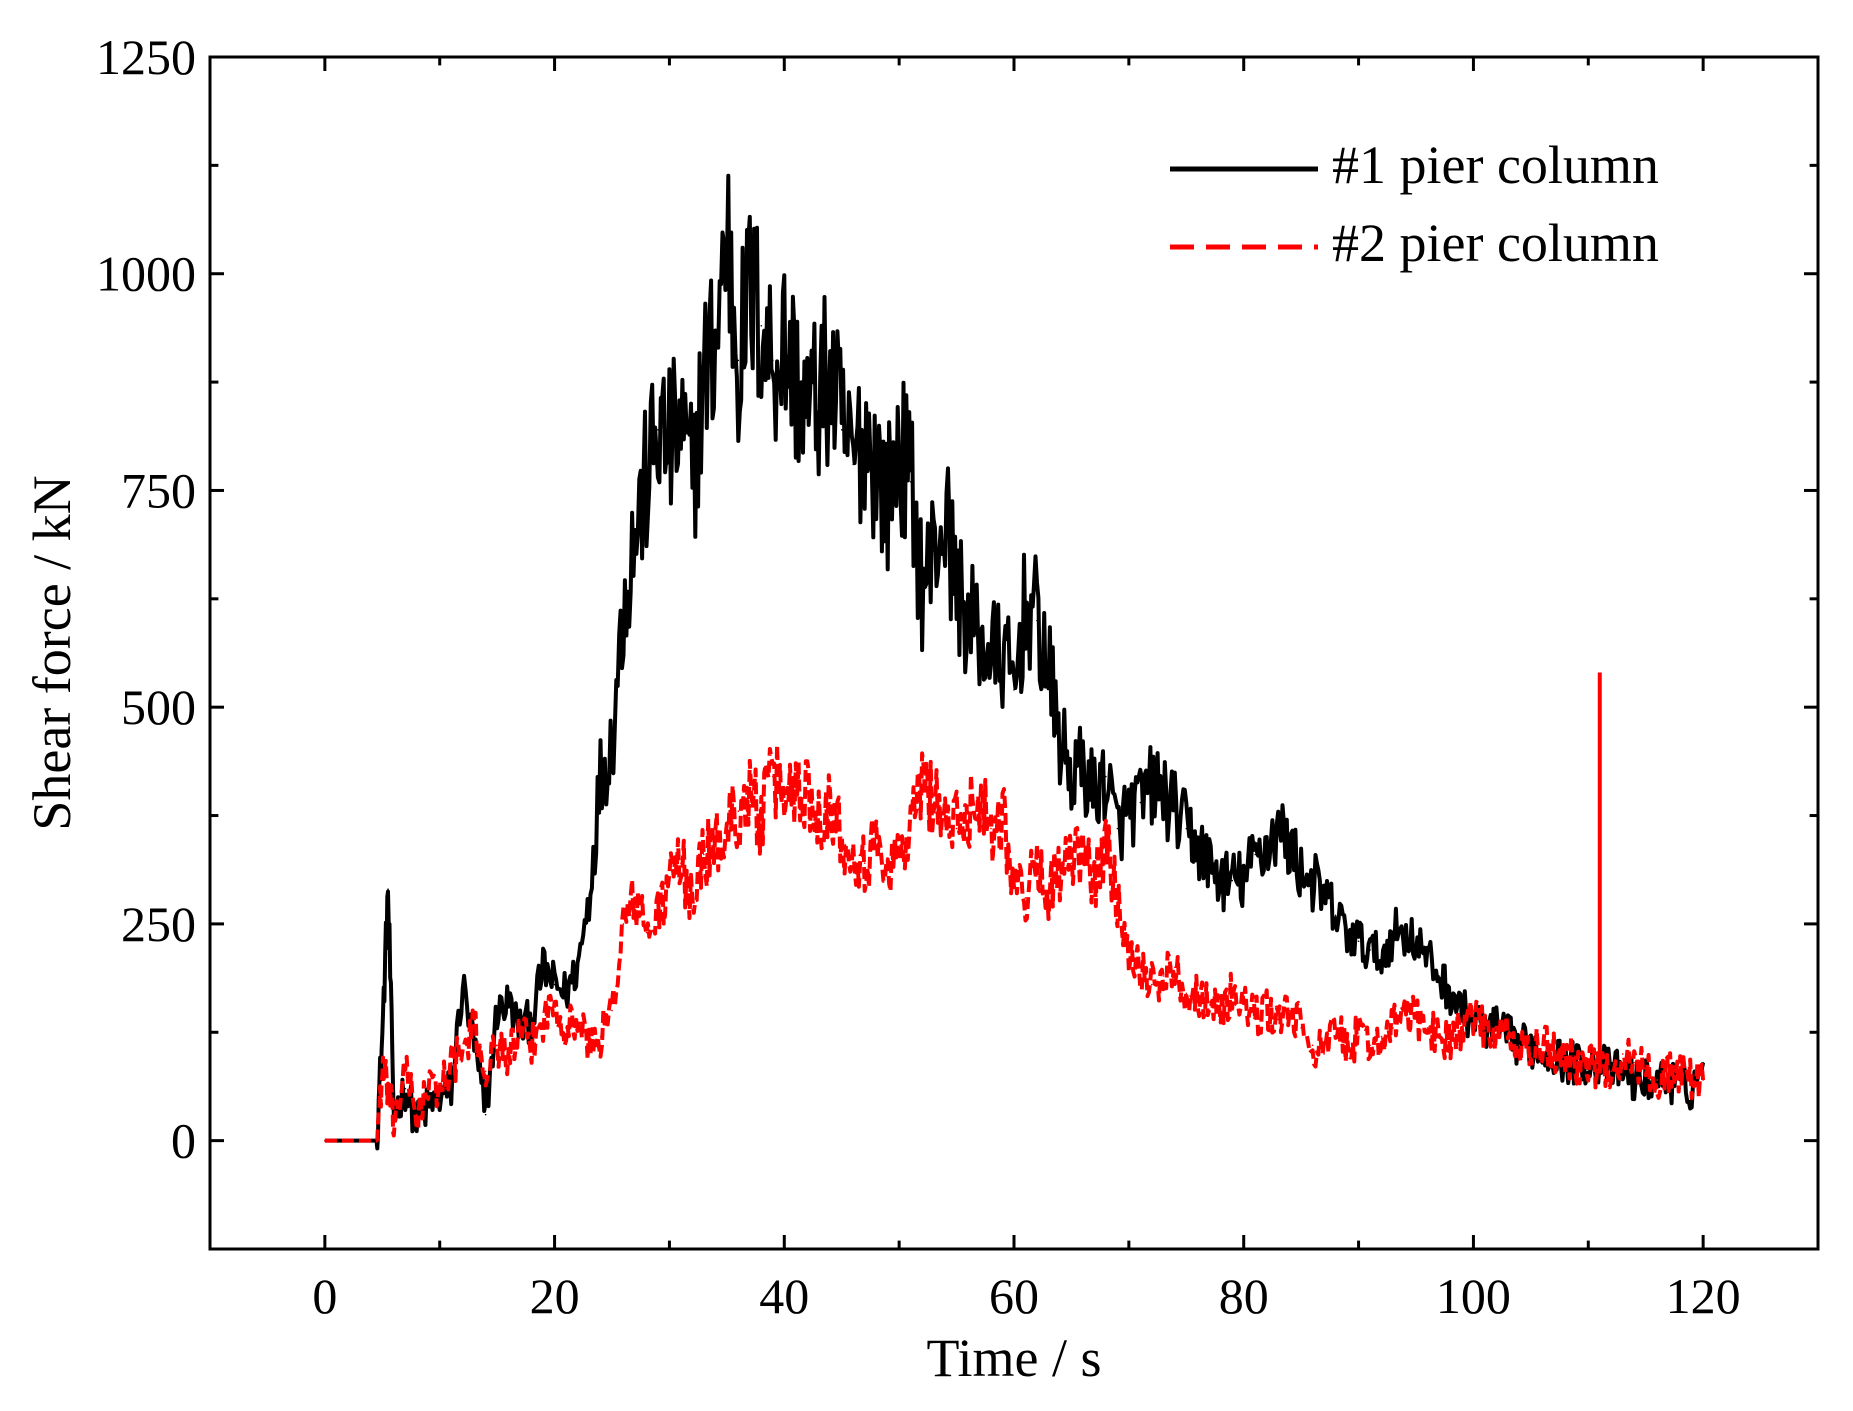  I want to click on y-tick-label: 500, so click(158, 707).